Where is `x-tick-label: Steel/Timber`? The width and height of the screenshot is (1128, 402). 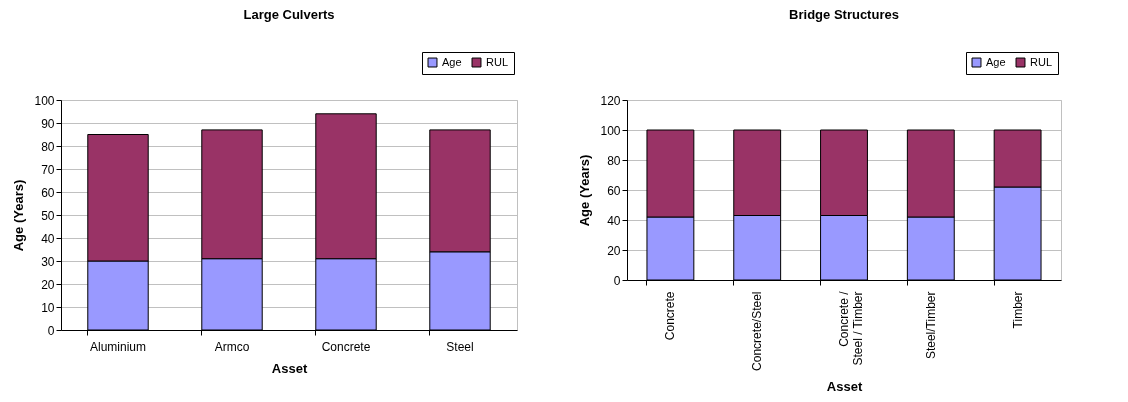 x-tick-label: Steel/Timber is located at coordinates (930, 325).